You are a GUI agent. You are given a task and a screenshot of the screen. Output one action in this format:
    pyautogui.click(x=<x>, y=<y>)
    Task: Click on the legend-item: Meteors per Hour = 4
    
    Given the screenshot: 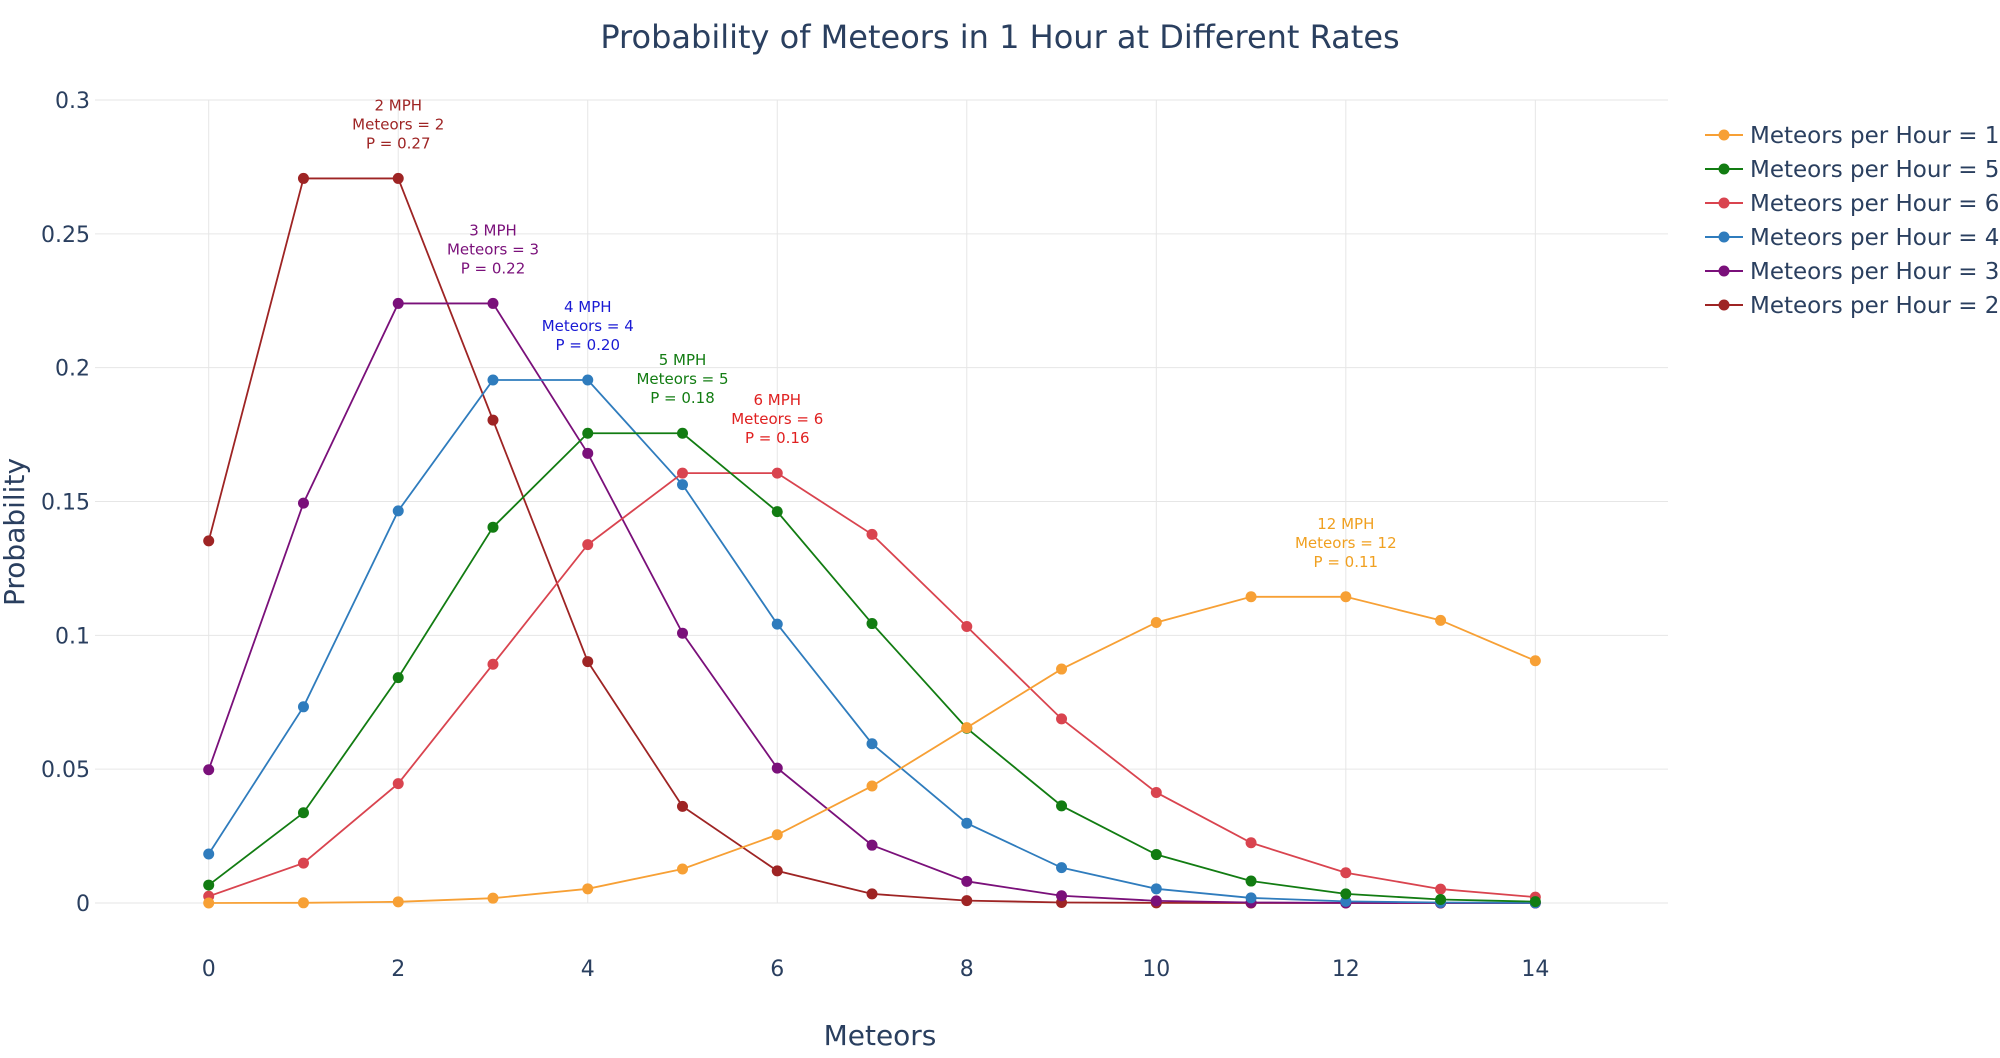 What is the action you would take?
    pyautogui.click(x=1852, y=238)
    